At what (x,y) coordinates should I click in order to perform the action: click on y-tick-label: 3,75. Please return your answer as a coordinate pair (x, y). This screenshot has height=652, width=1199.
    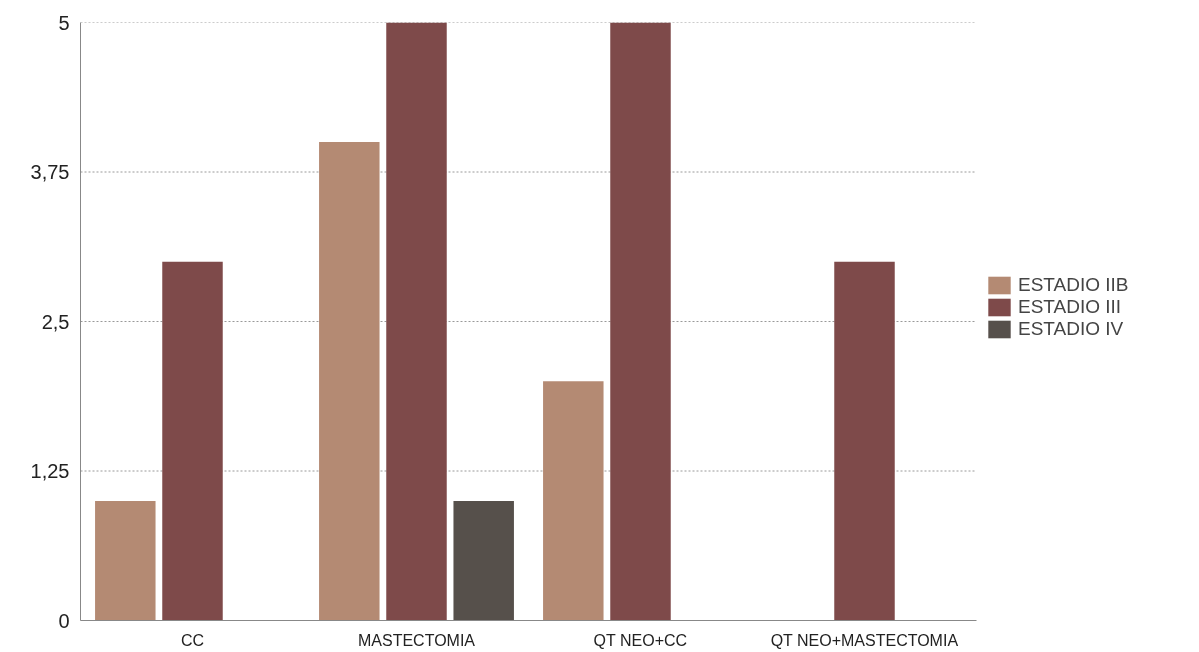
    Looking at the image, I should click on (50, 172).